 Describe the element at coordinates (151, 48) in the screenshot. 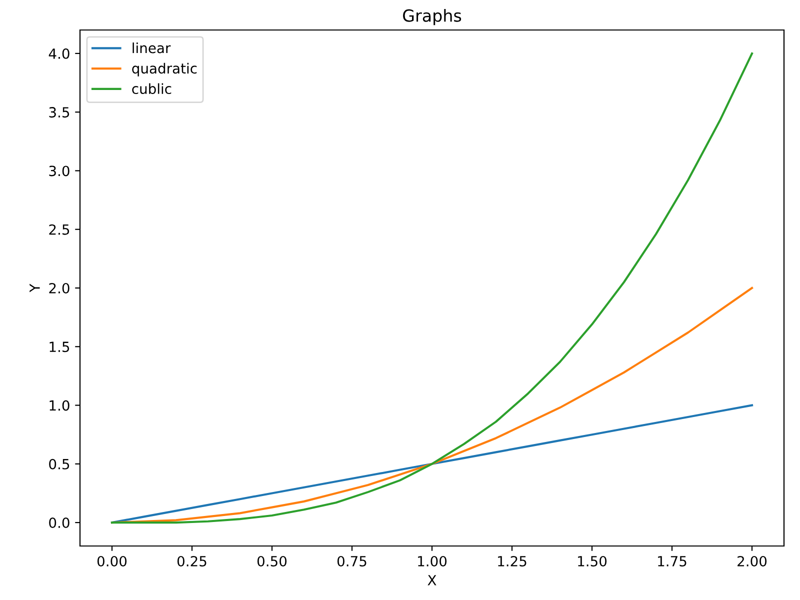

I see `legend-label: linear` at that location.